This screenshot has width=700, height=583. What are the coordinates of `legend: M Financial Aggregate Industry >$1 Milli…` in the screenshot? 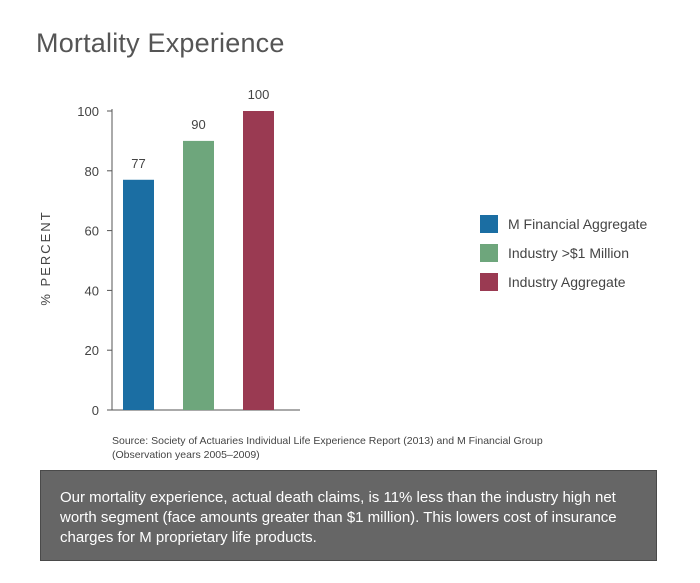 It's located at (563, 258).